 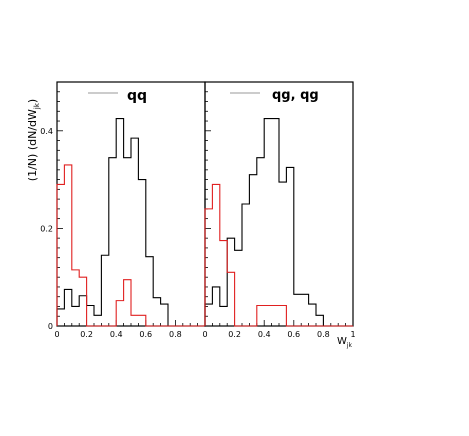 I want to click on y-axis-title: (1/N) (dN/dWjk), so click(x=33, y=140).